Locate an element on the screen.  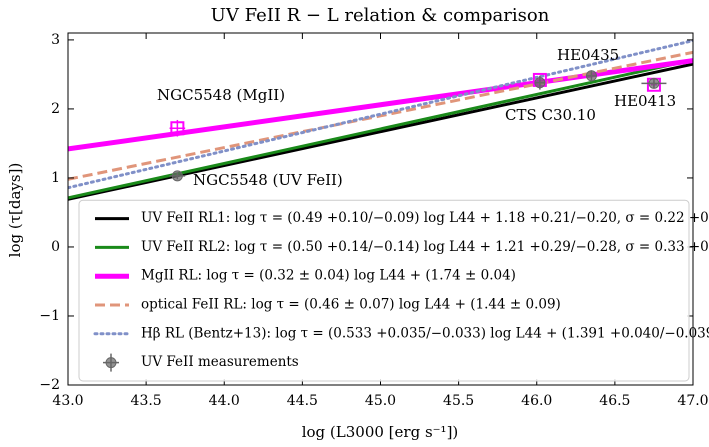
chart-title: UV FeII R − L relation & comparison is located at coordinates (380, 15).